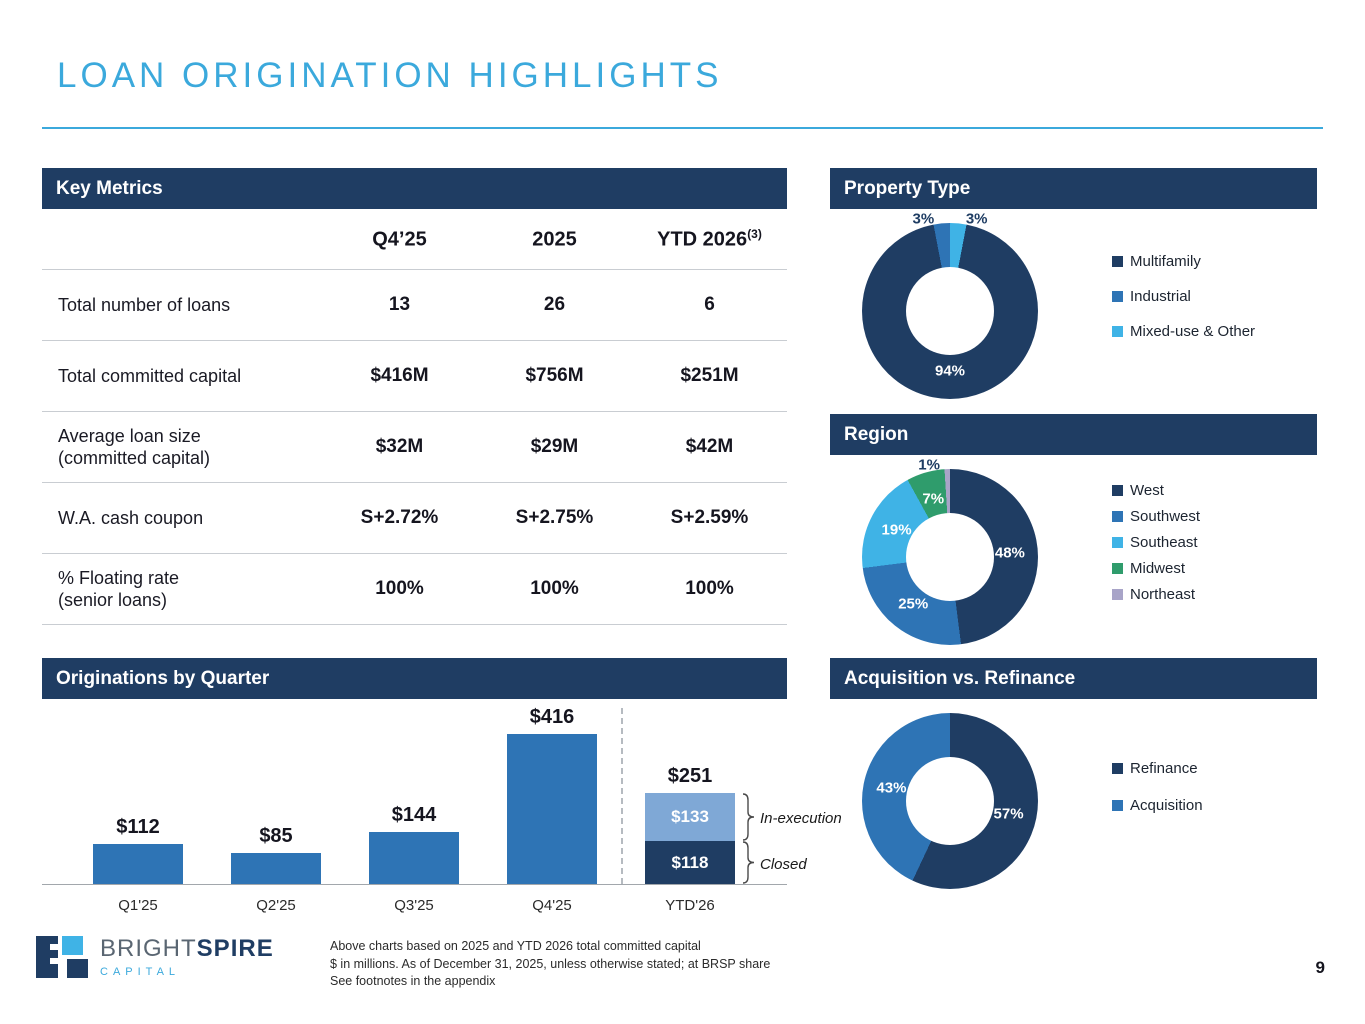  Describe the element at coordinates (131, 517) in the screenshot. I see `metric-label: W.A. cash coupon` at that location.